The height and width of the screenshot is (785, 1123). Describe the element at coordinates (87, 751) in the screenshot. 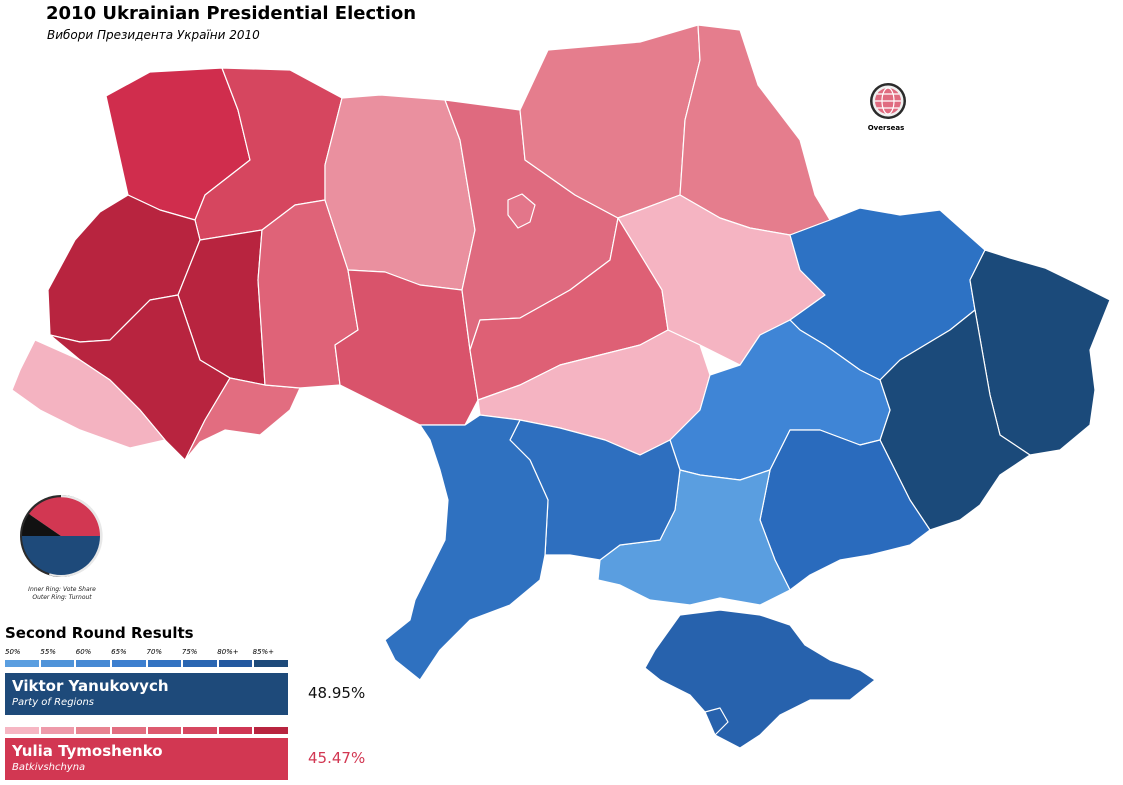

I see `candidate-name: Yulia Tymoshenko` at that location.